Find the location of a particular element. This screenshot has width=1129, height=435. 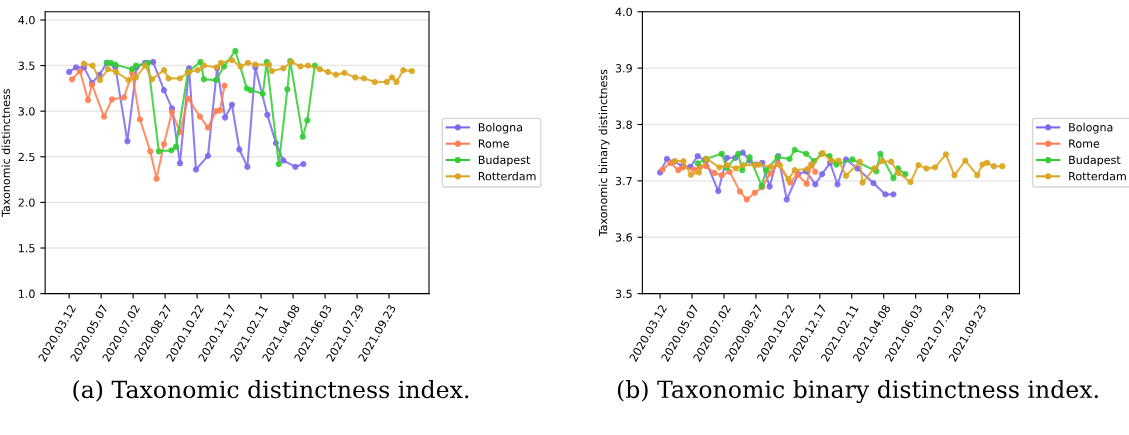

y-tick-label: 2.5 is located at coordinates (26, 157).